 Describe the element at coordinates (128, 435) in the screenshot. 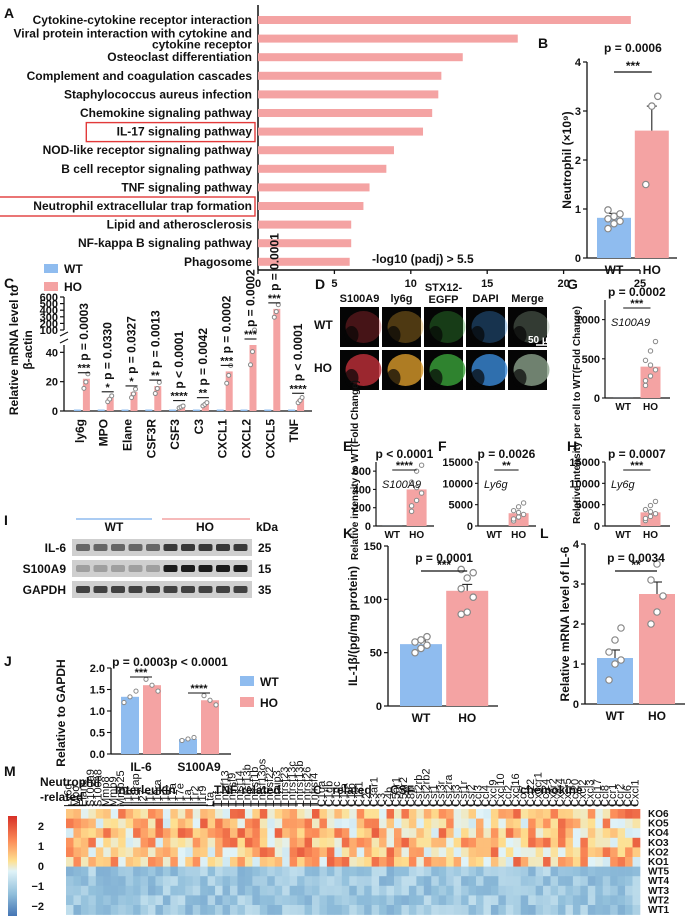

I see `x-category-label: Elane` at that location.